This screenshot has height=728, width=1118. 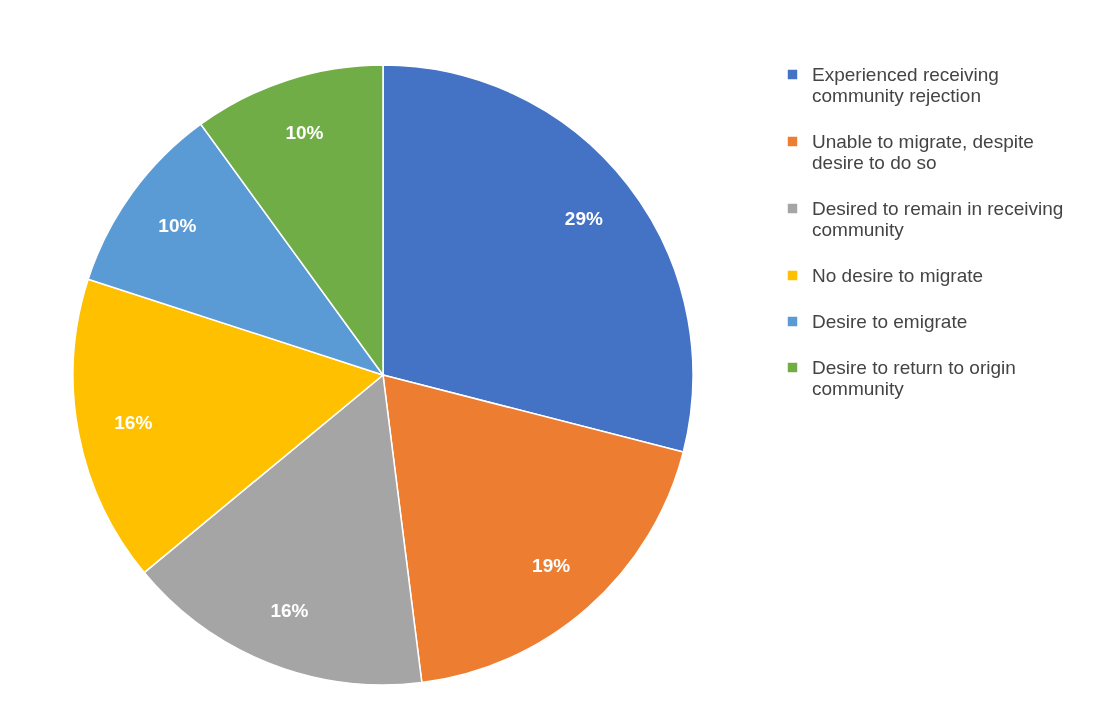 What do you see at coordinates (583, 219) in the screenshot?
I see `data-label: 29%` at bounding box center [583, 219].